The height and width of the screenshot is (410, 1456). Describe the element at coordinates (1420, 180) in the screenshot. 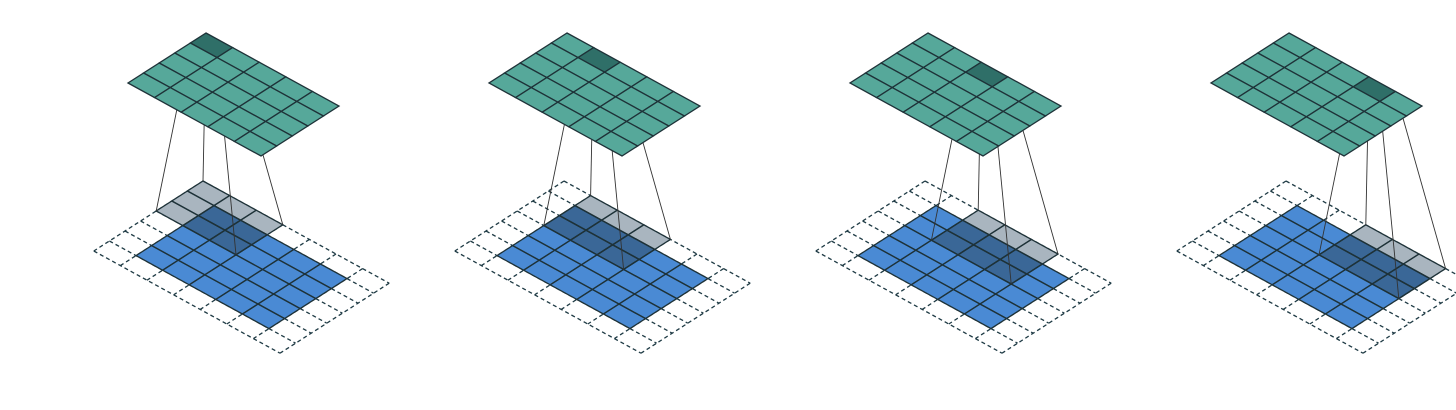

I see `connector-line` at that location.